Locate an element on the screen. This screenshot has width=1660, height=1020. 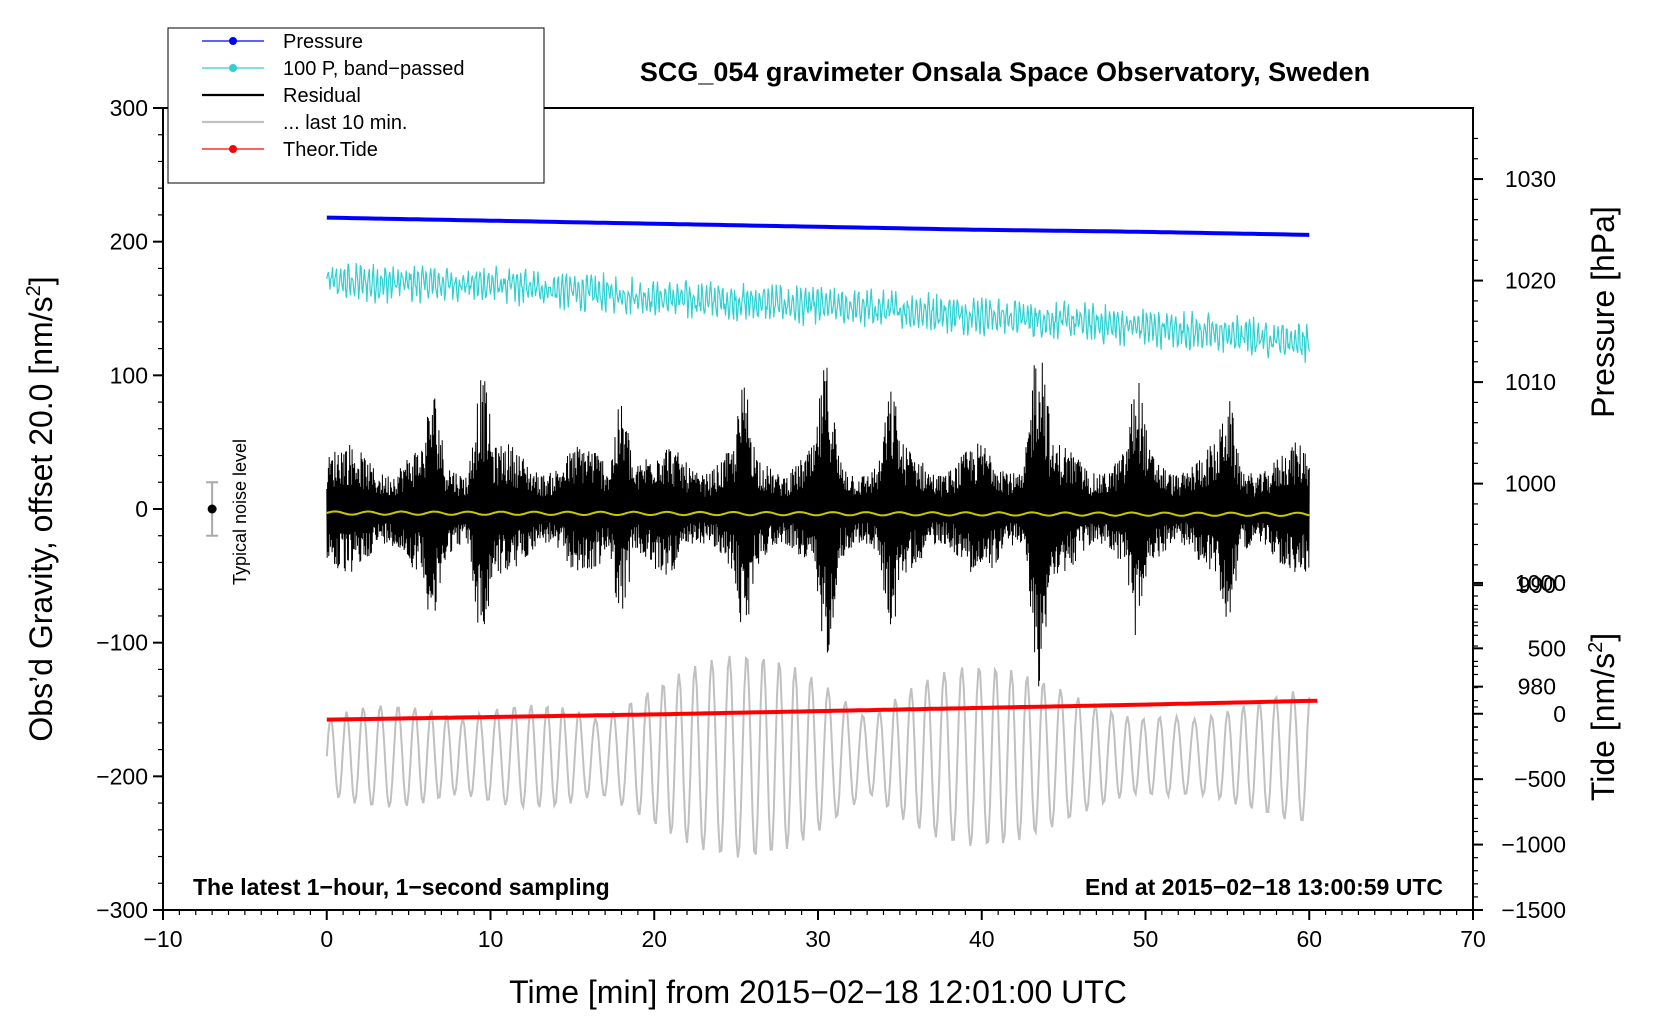
left-tick-label: 0 is located at coordinates (141, 509).